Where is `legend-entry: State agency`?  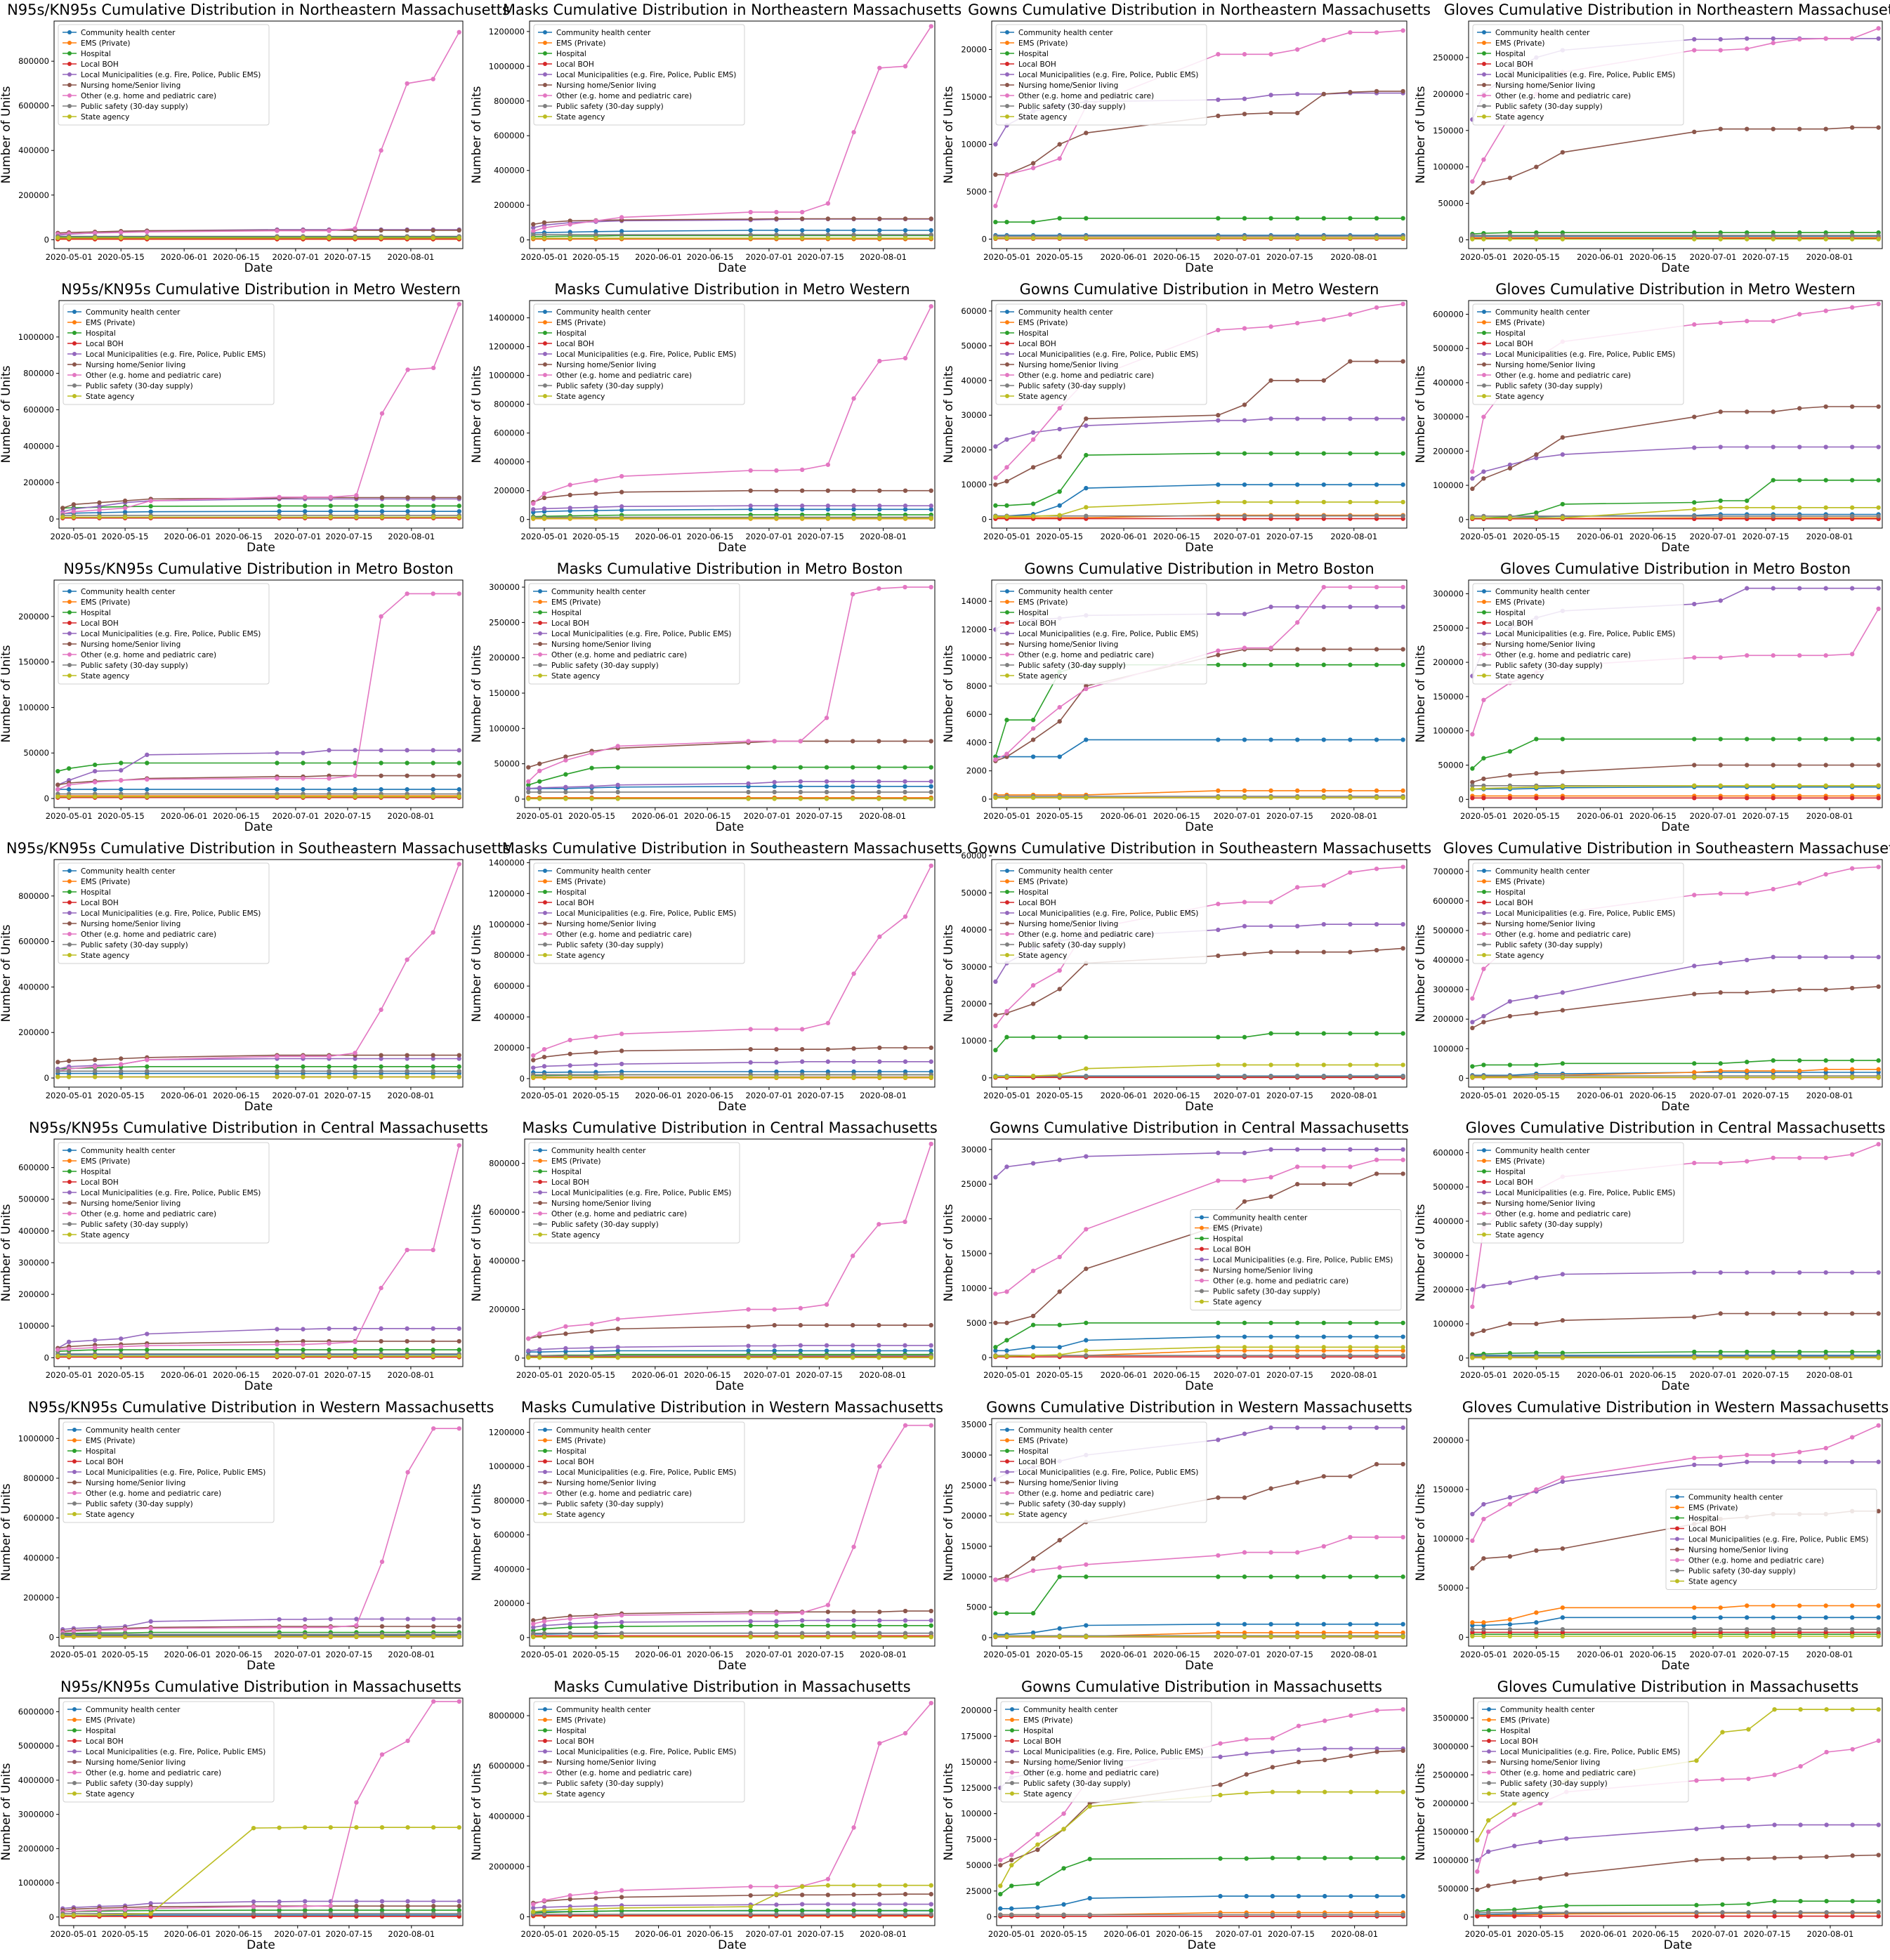
legend-entry: State agency is located at coordinates (1237, 1302).